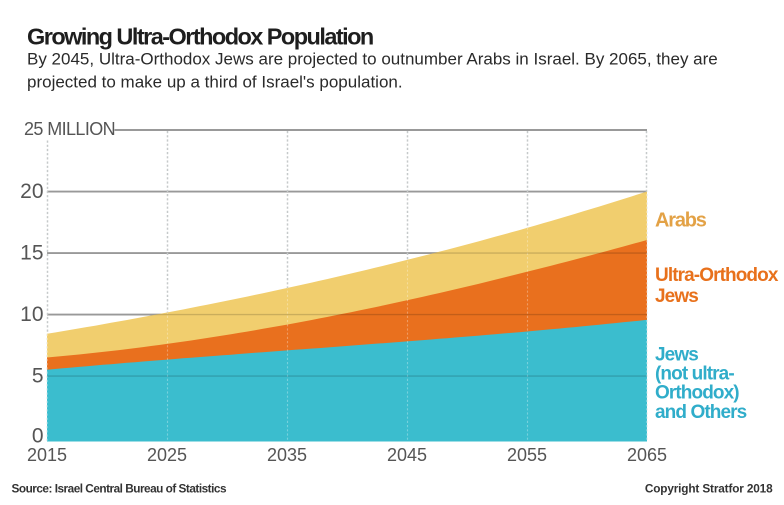 This screenshot has height=505, width=784. Describe the element at coordinates (287, 455) in the screenshot. I see `svg-text: 2035` at that location.